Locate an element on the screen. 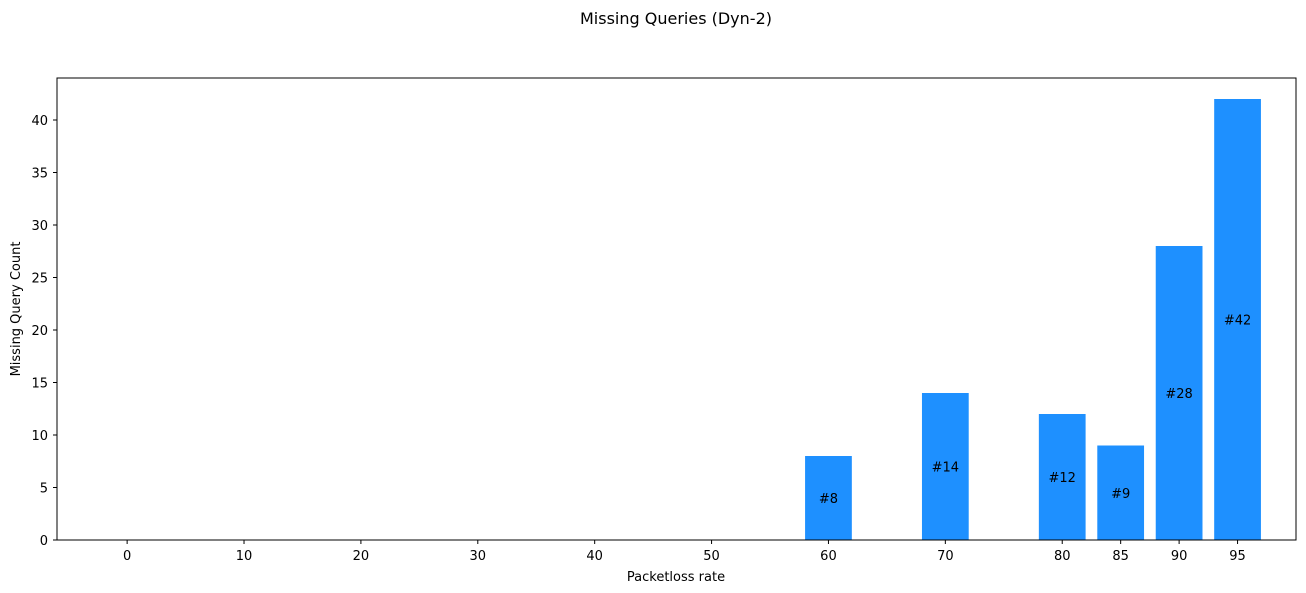 Image resolution: width=1306 pixels, height=593 pixels. x-tick-label-60: 60 is located at coordinates (828, 556).